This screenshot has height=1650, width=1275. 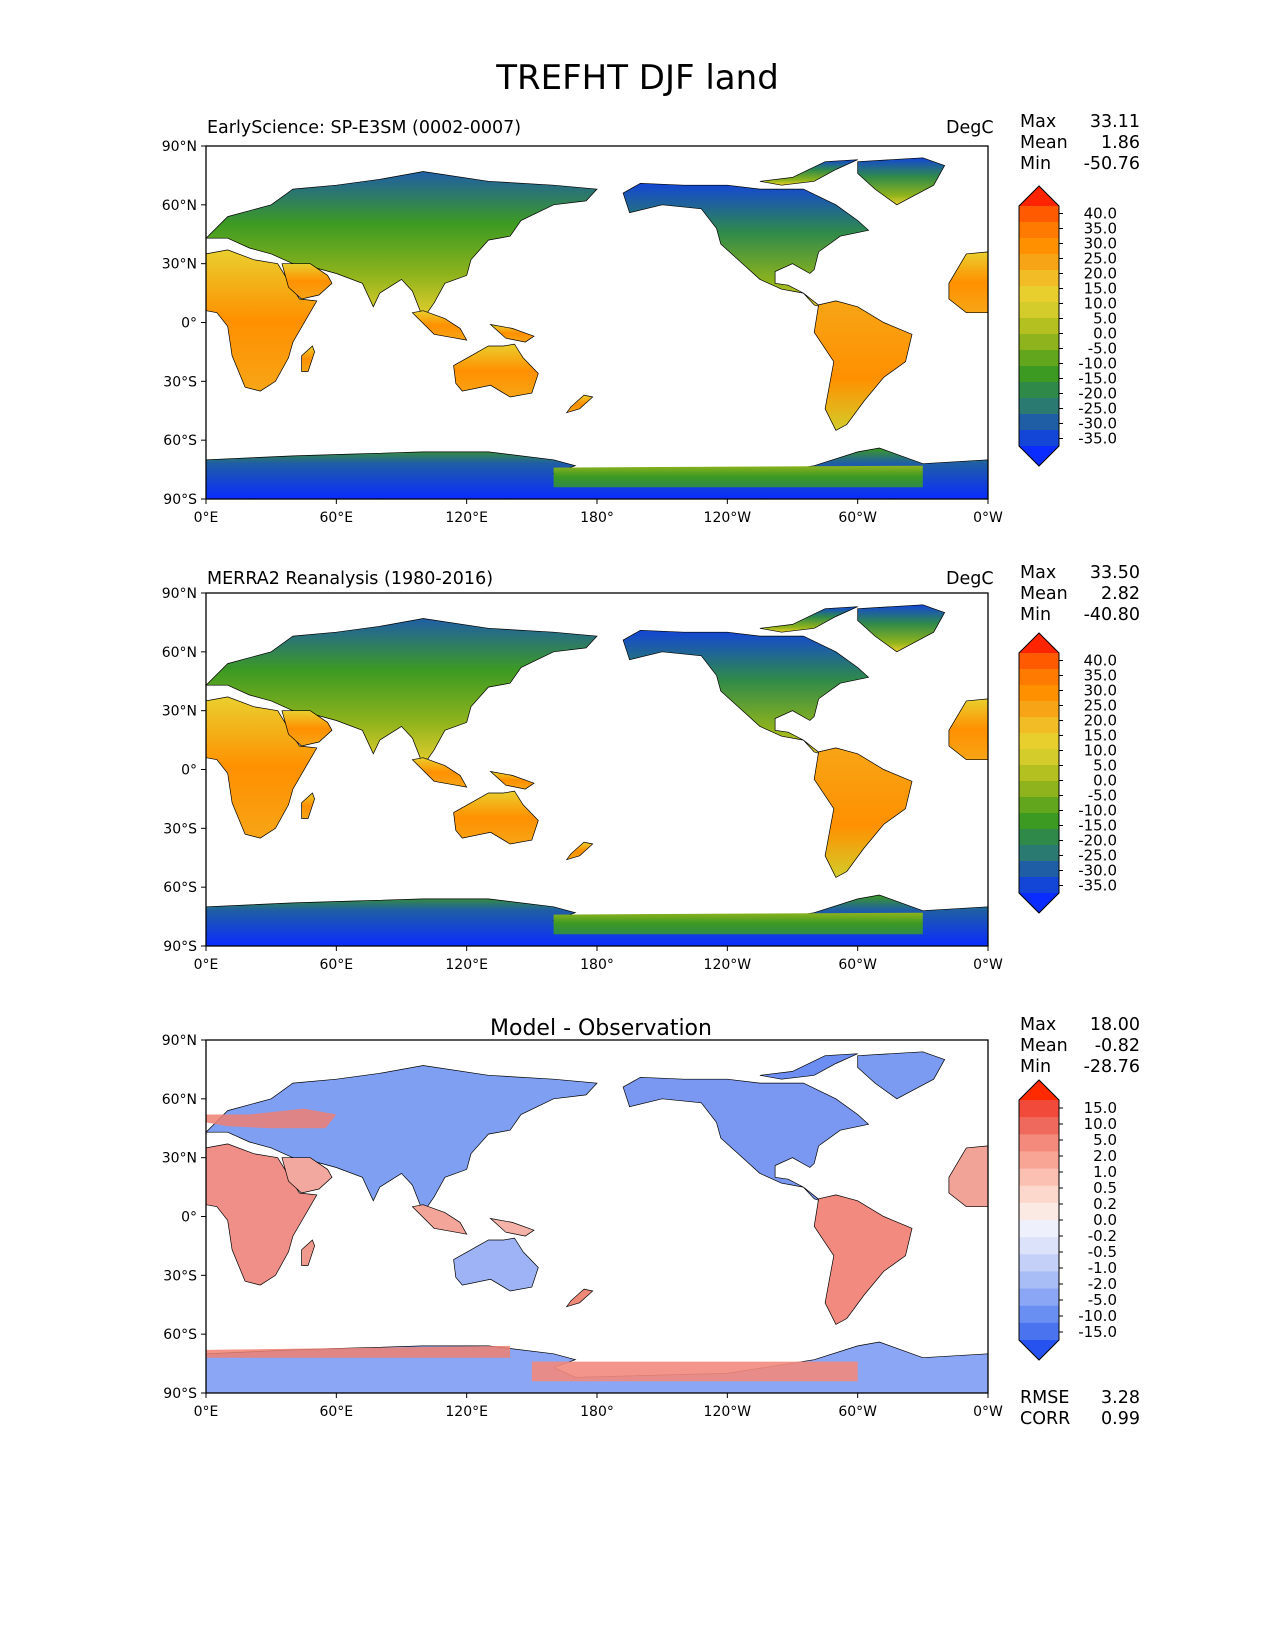 What do you see at coordinates (1045, 1398) in the screenshot?
I see `panel-3-rmse-label: RMSE` at bounding box center [1045, 1398].